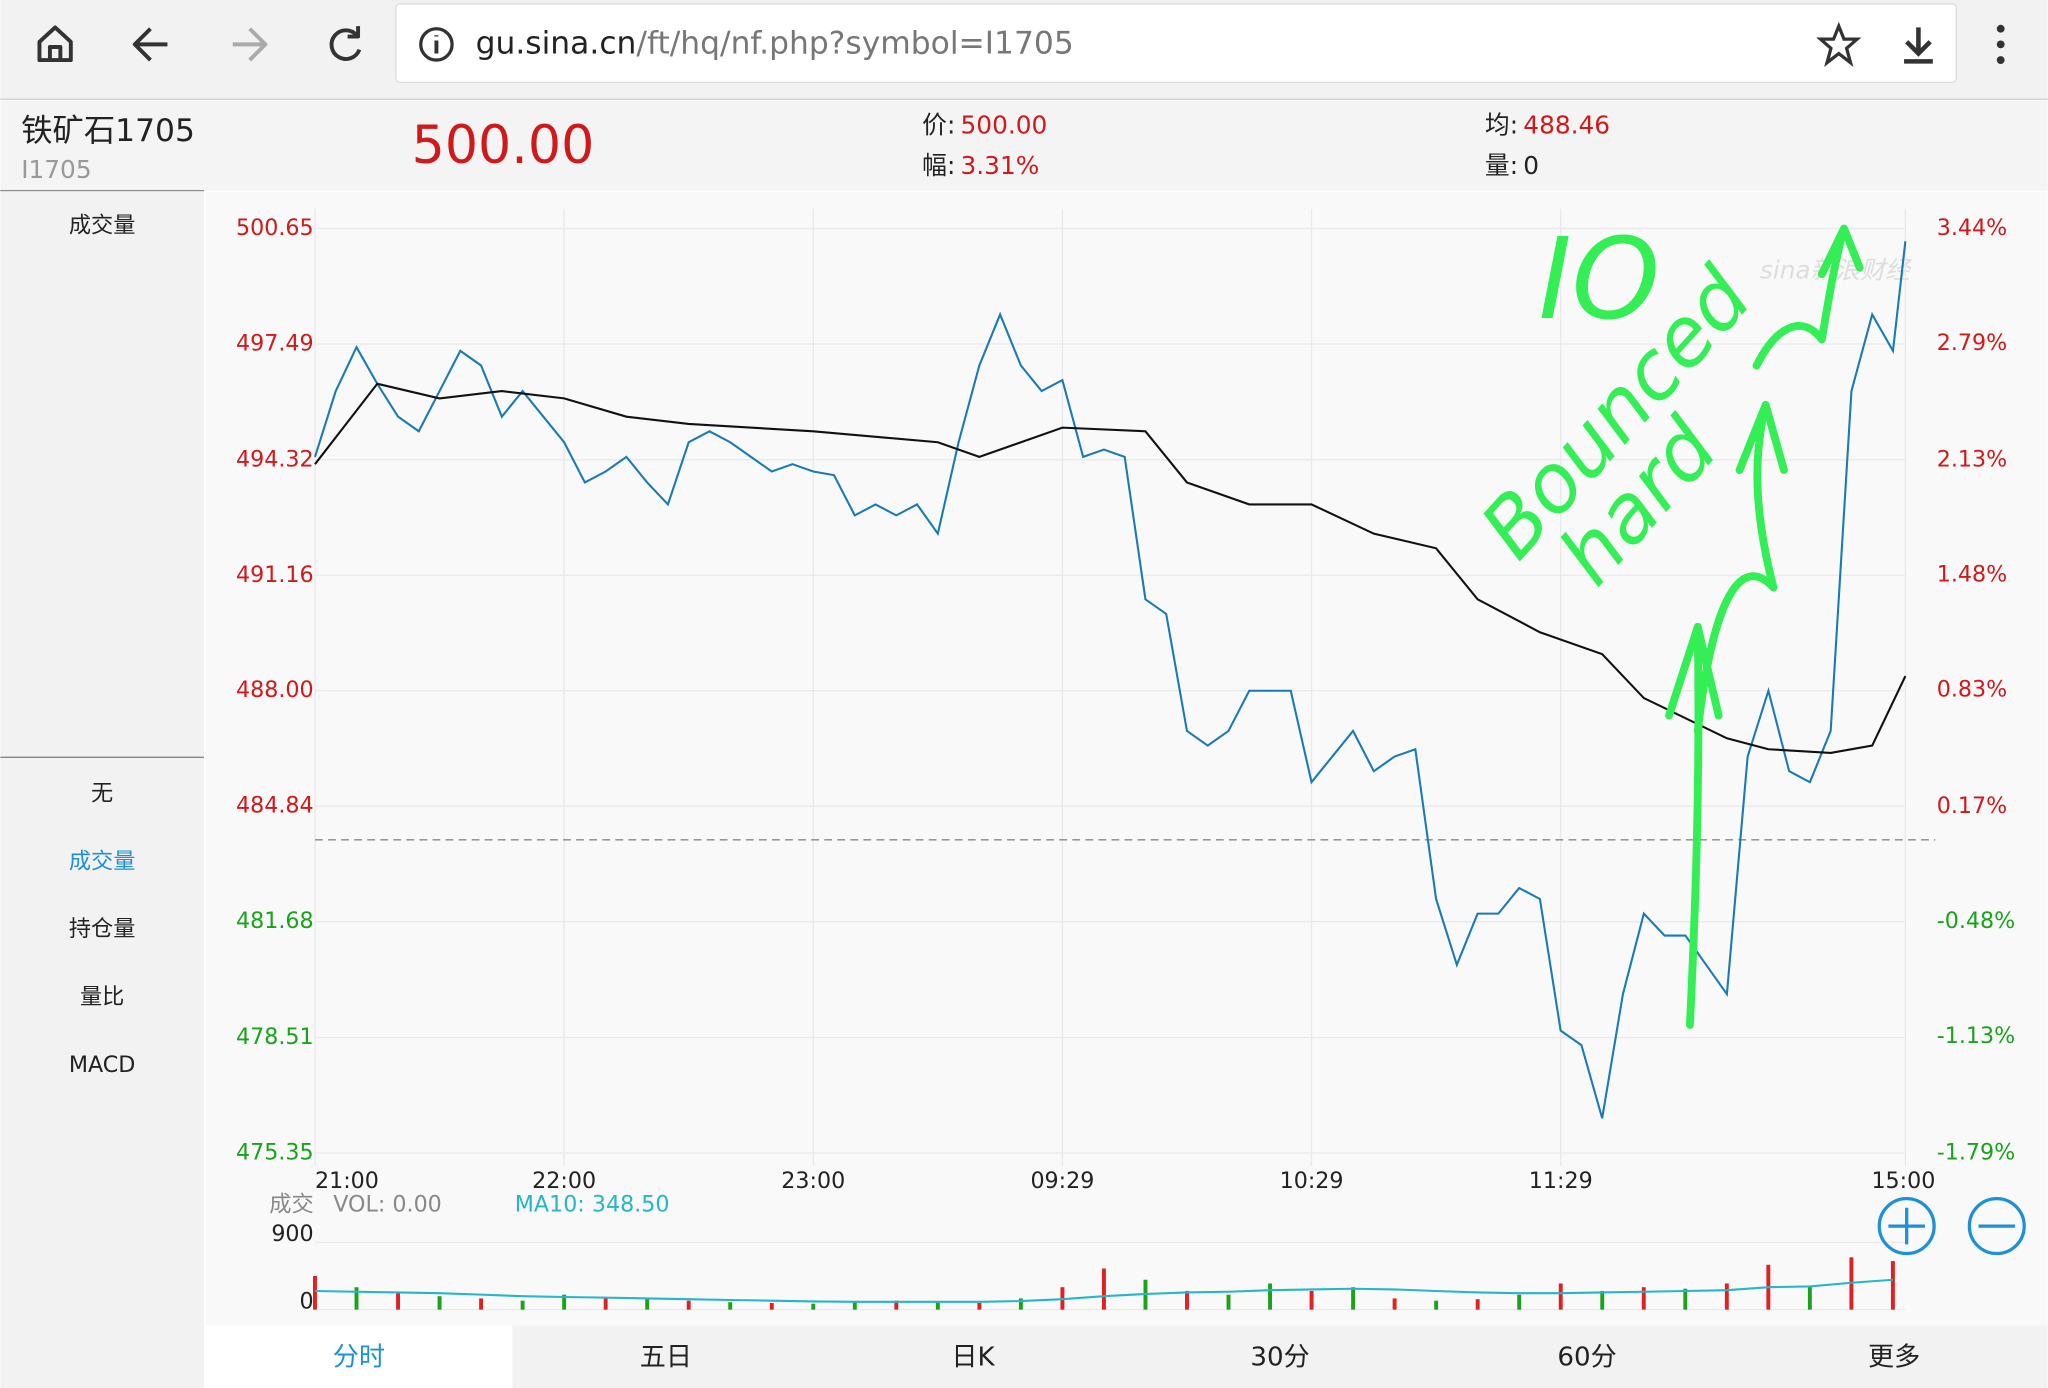  I want to click on stat-label: 幅:, so click(938, 165).